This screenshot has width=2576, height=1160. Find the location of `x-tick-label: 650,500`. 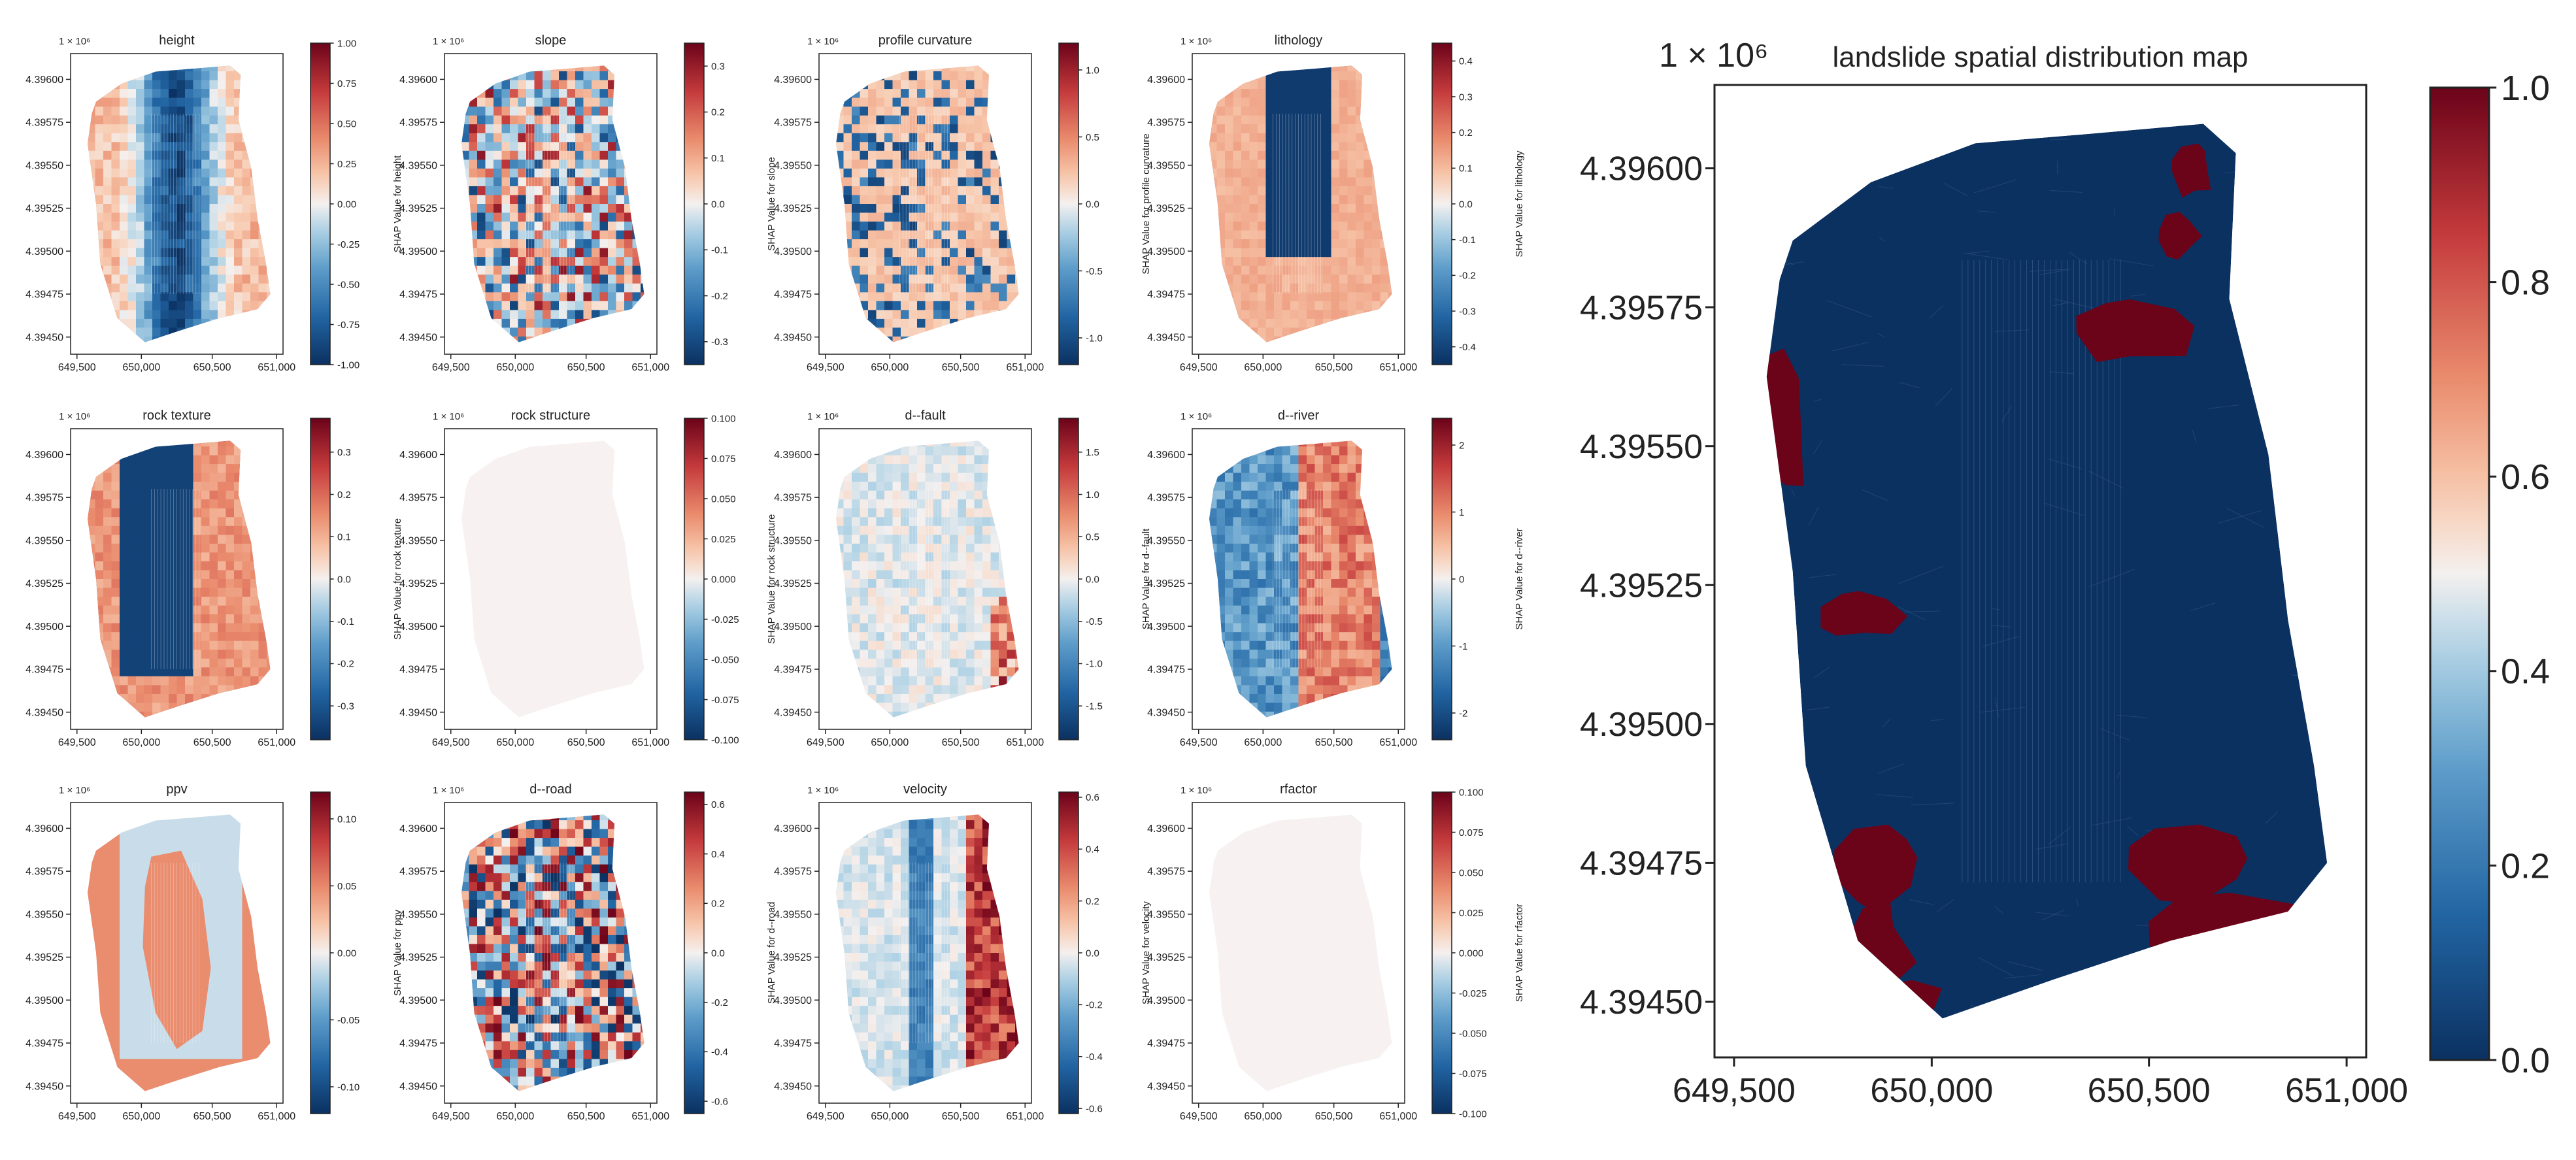

x-tick-label: 650,500 is located at coordinates (212, 367).